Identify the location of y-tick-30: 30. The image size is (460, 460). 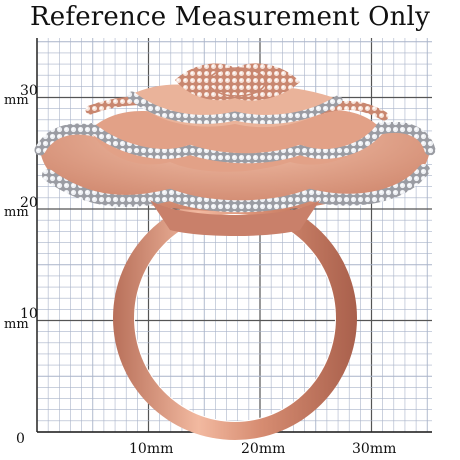
(29, 91).